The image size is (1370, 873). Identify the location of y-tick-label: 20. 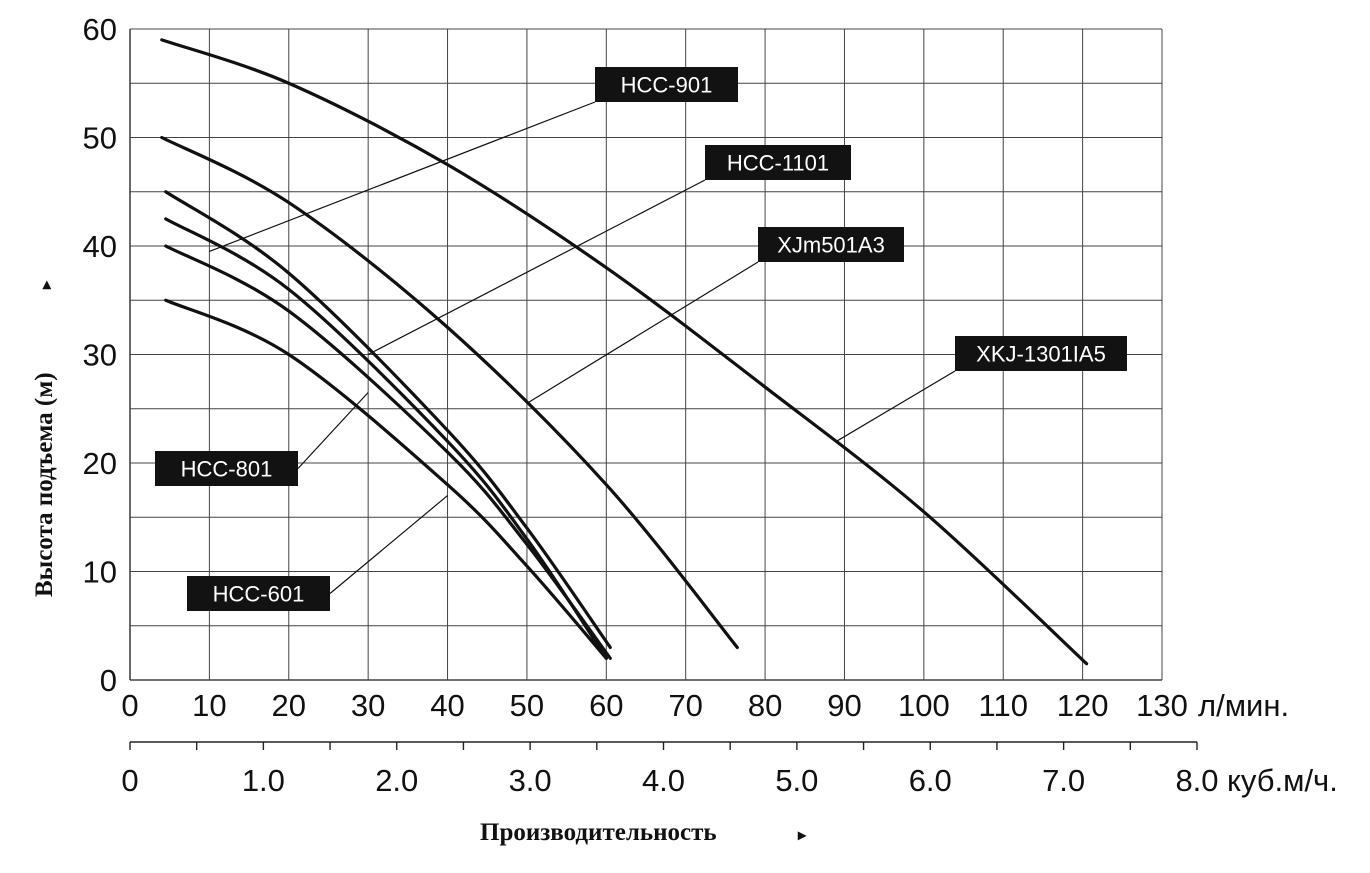
(100, 463).